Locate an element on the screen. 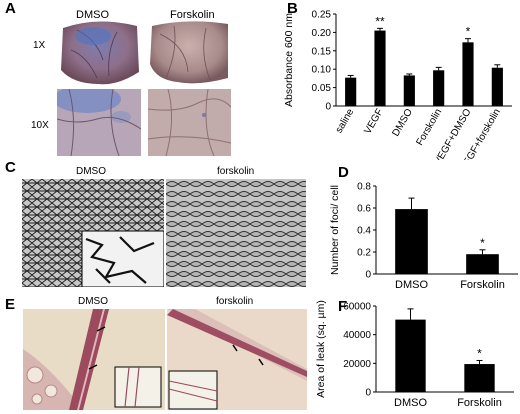 The image size is (520, 414). panel-f-letter: F is located at coordinates (343, 306).